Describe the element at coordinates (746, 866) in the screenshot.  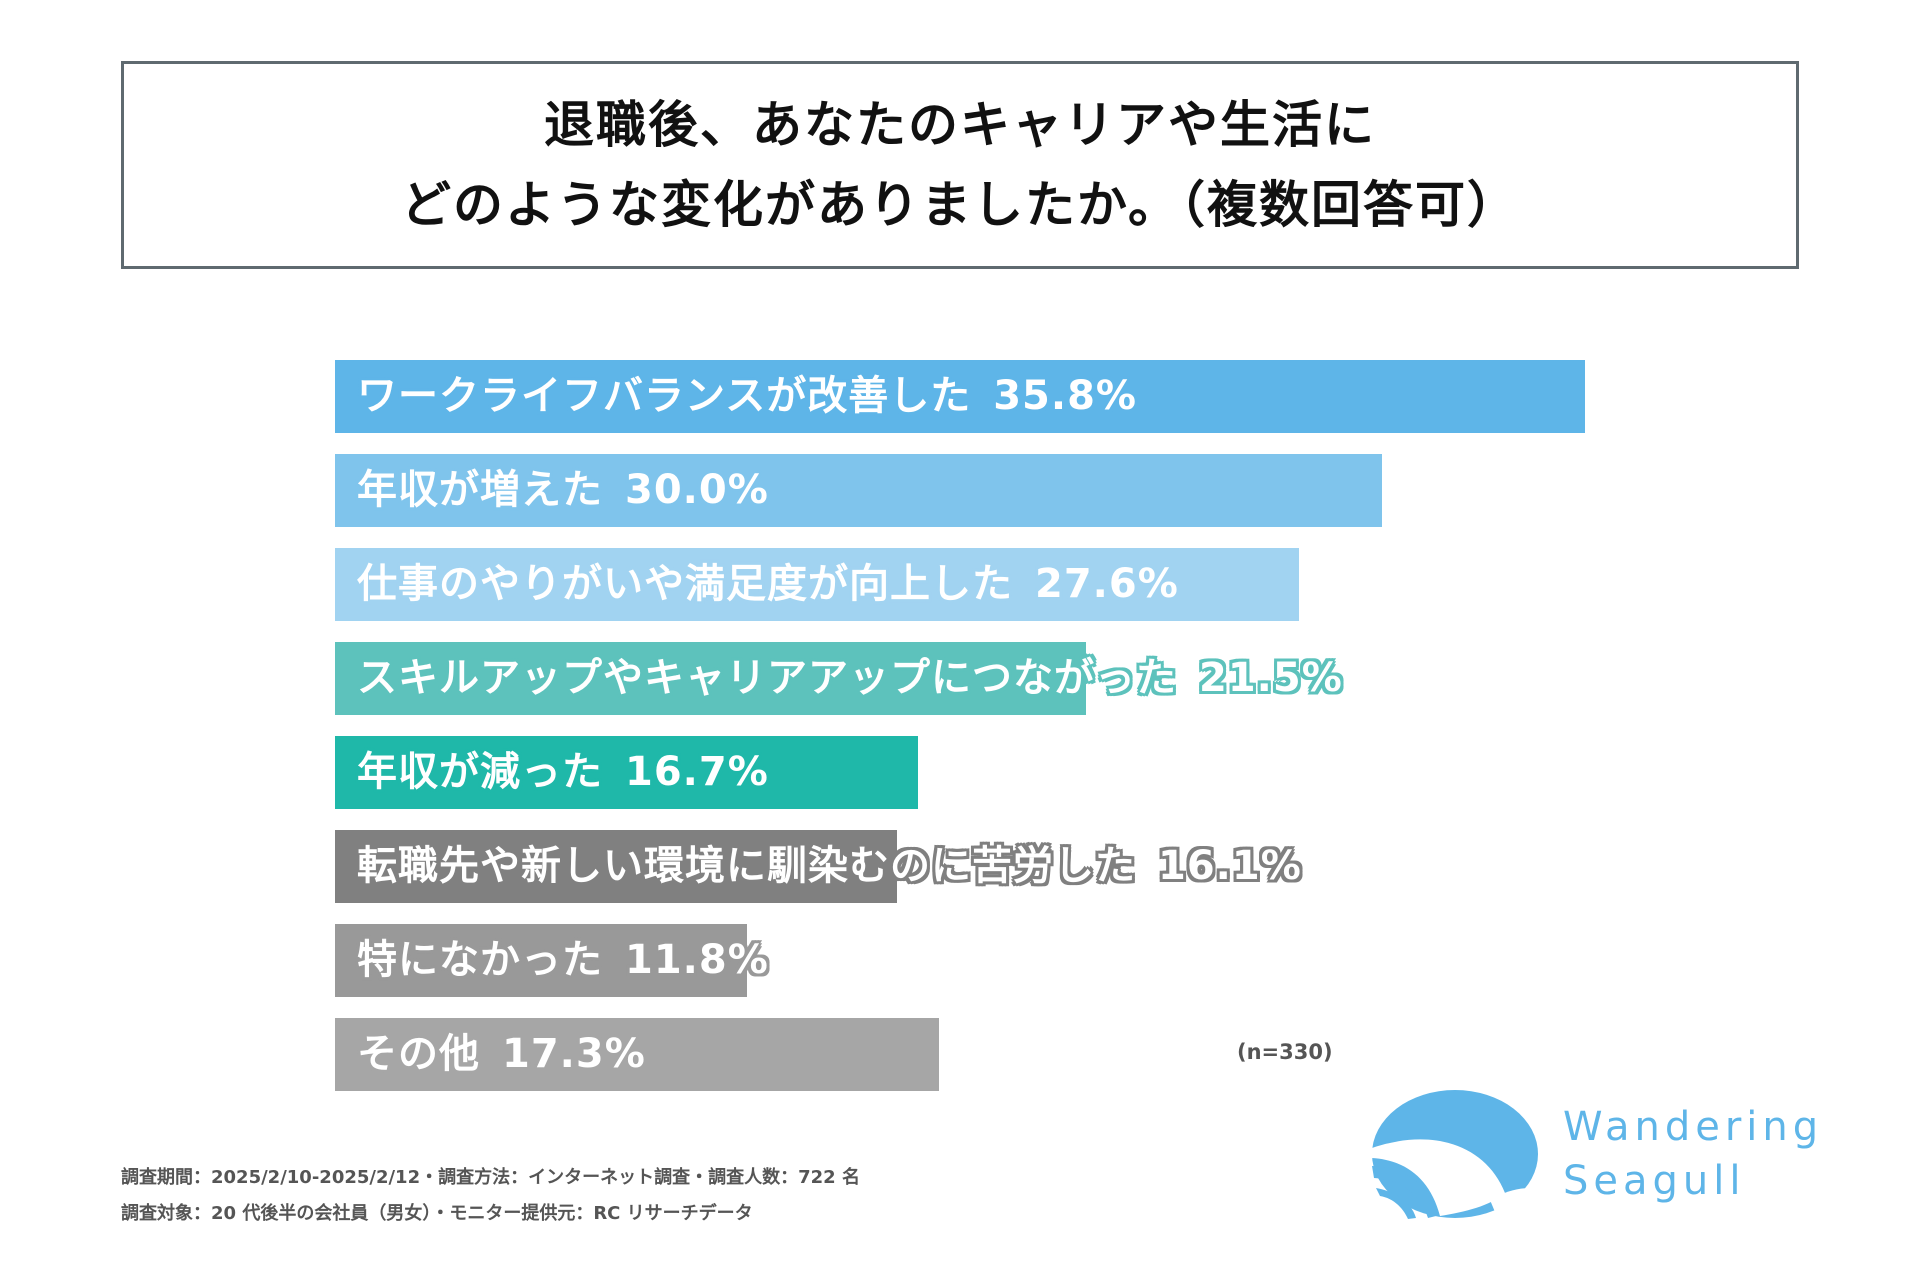
I see `bar-category-label: 転職先や新しい環境に馴染むのに苦労した` at that location.